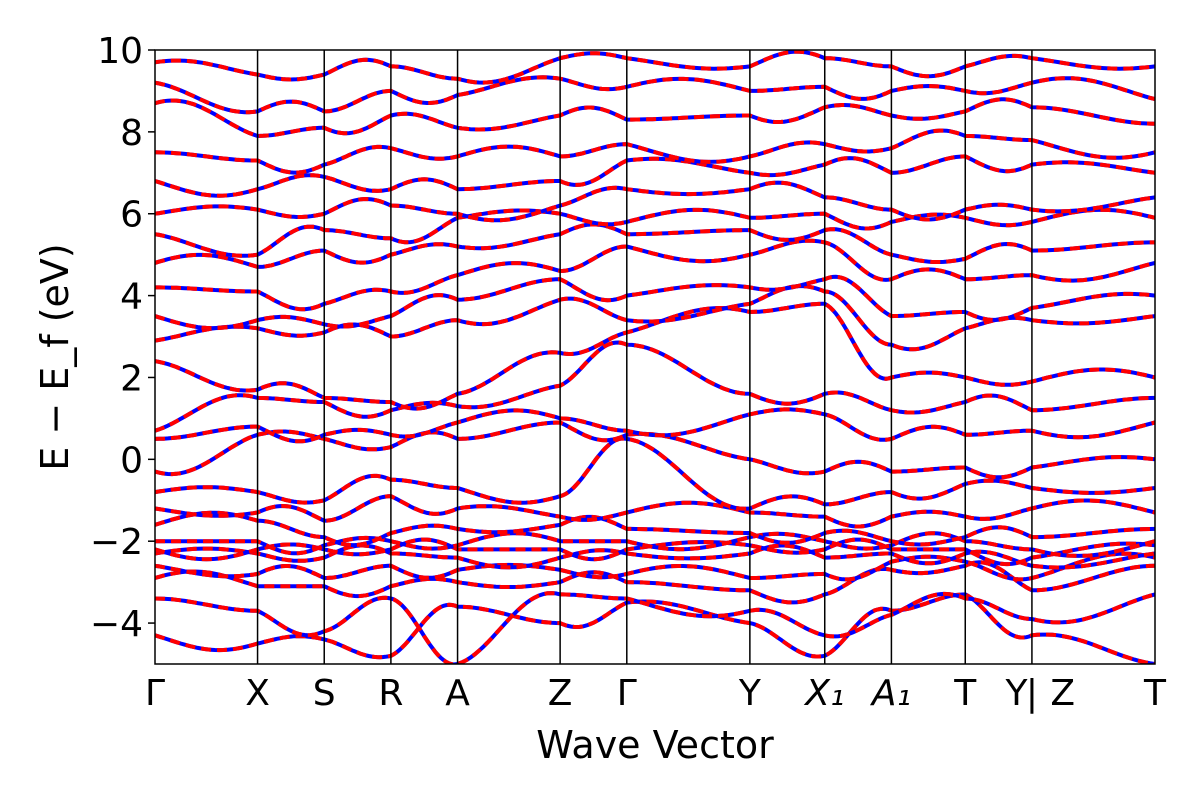  I want to click on y-tick-label: −4, so click(116, 624).